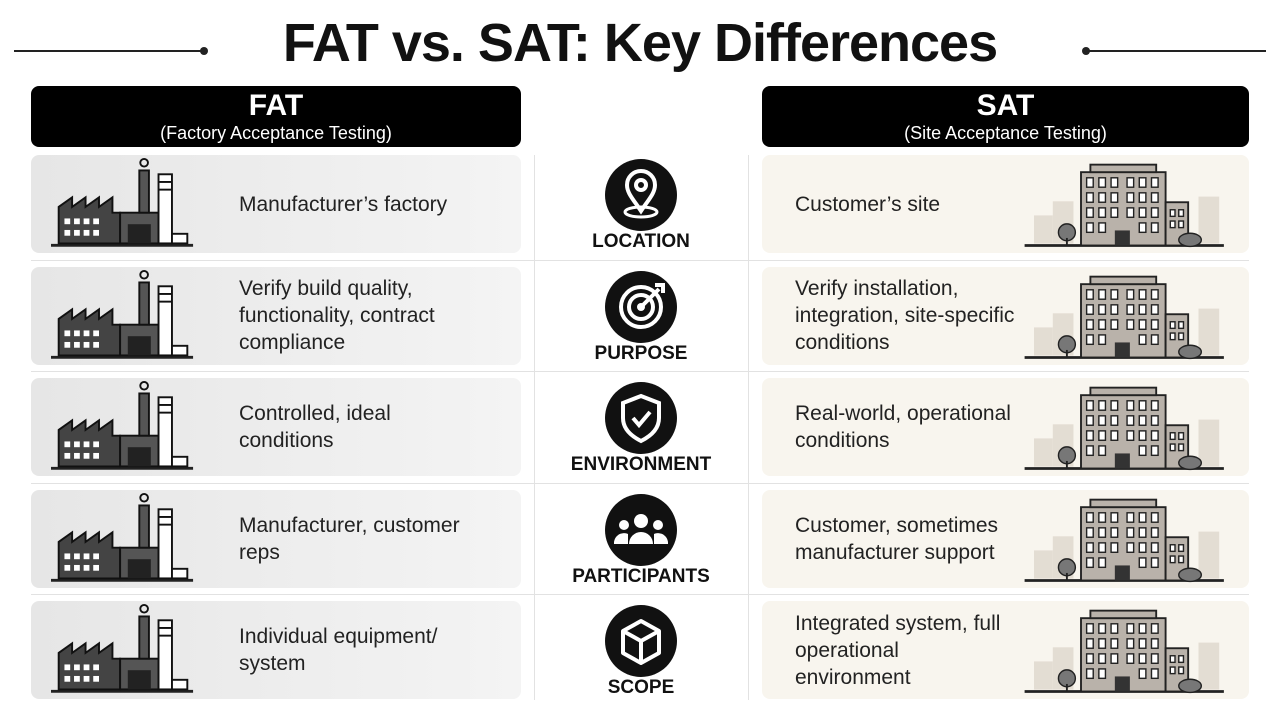 The height and width of the screenshot is (720, 1280). Describe the element at coordinates (343, 204) in the screenshot. I see `fat-text: Manufacturer’s factory` at that location.